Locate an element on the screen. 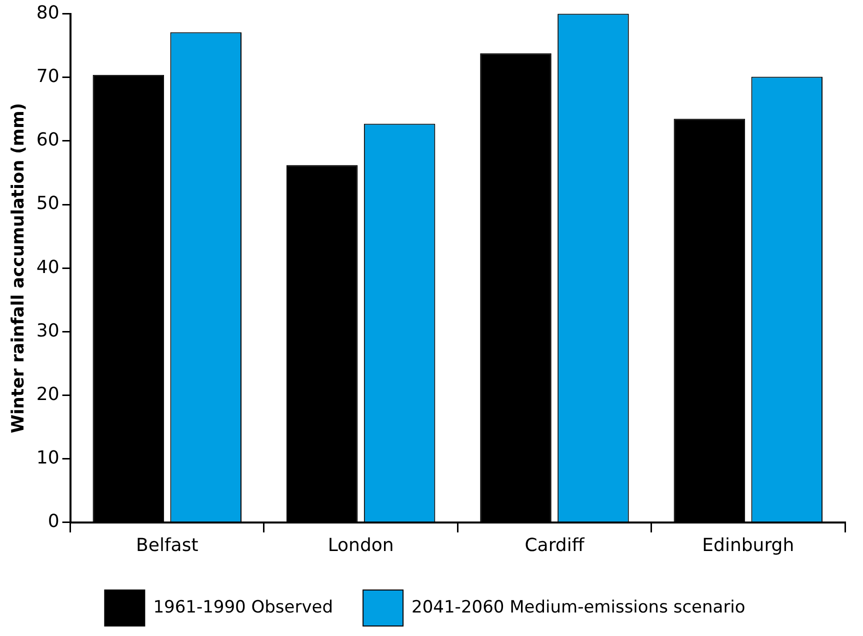 The height and width of the screenshot is (636, 863). y-tick-label: 20 is located at coordinates (48, 394).